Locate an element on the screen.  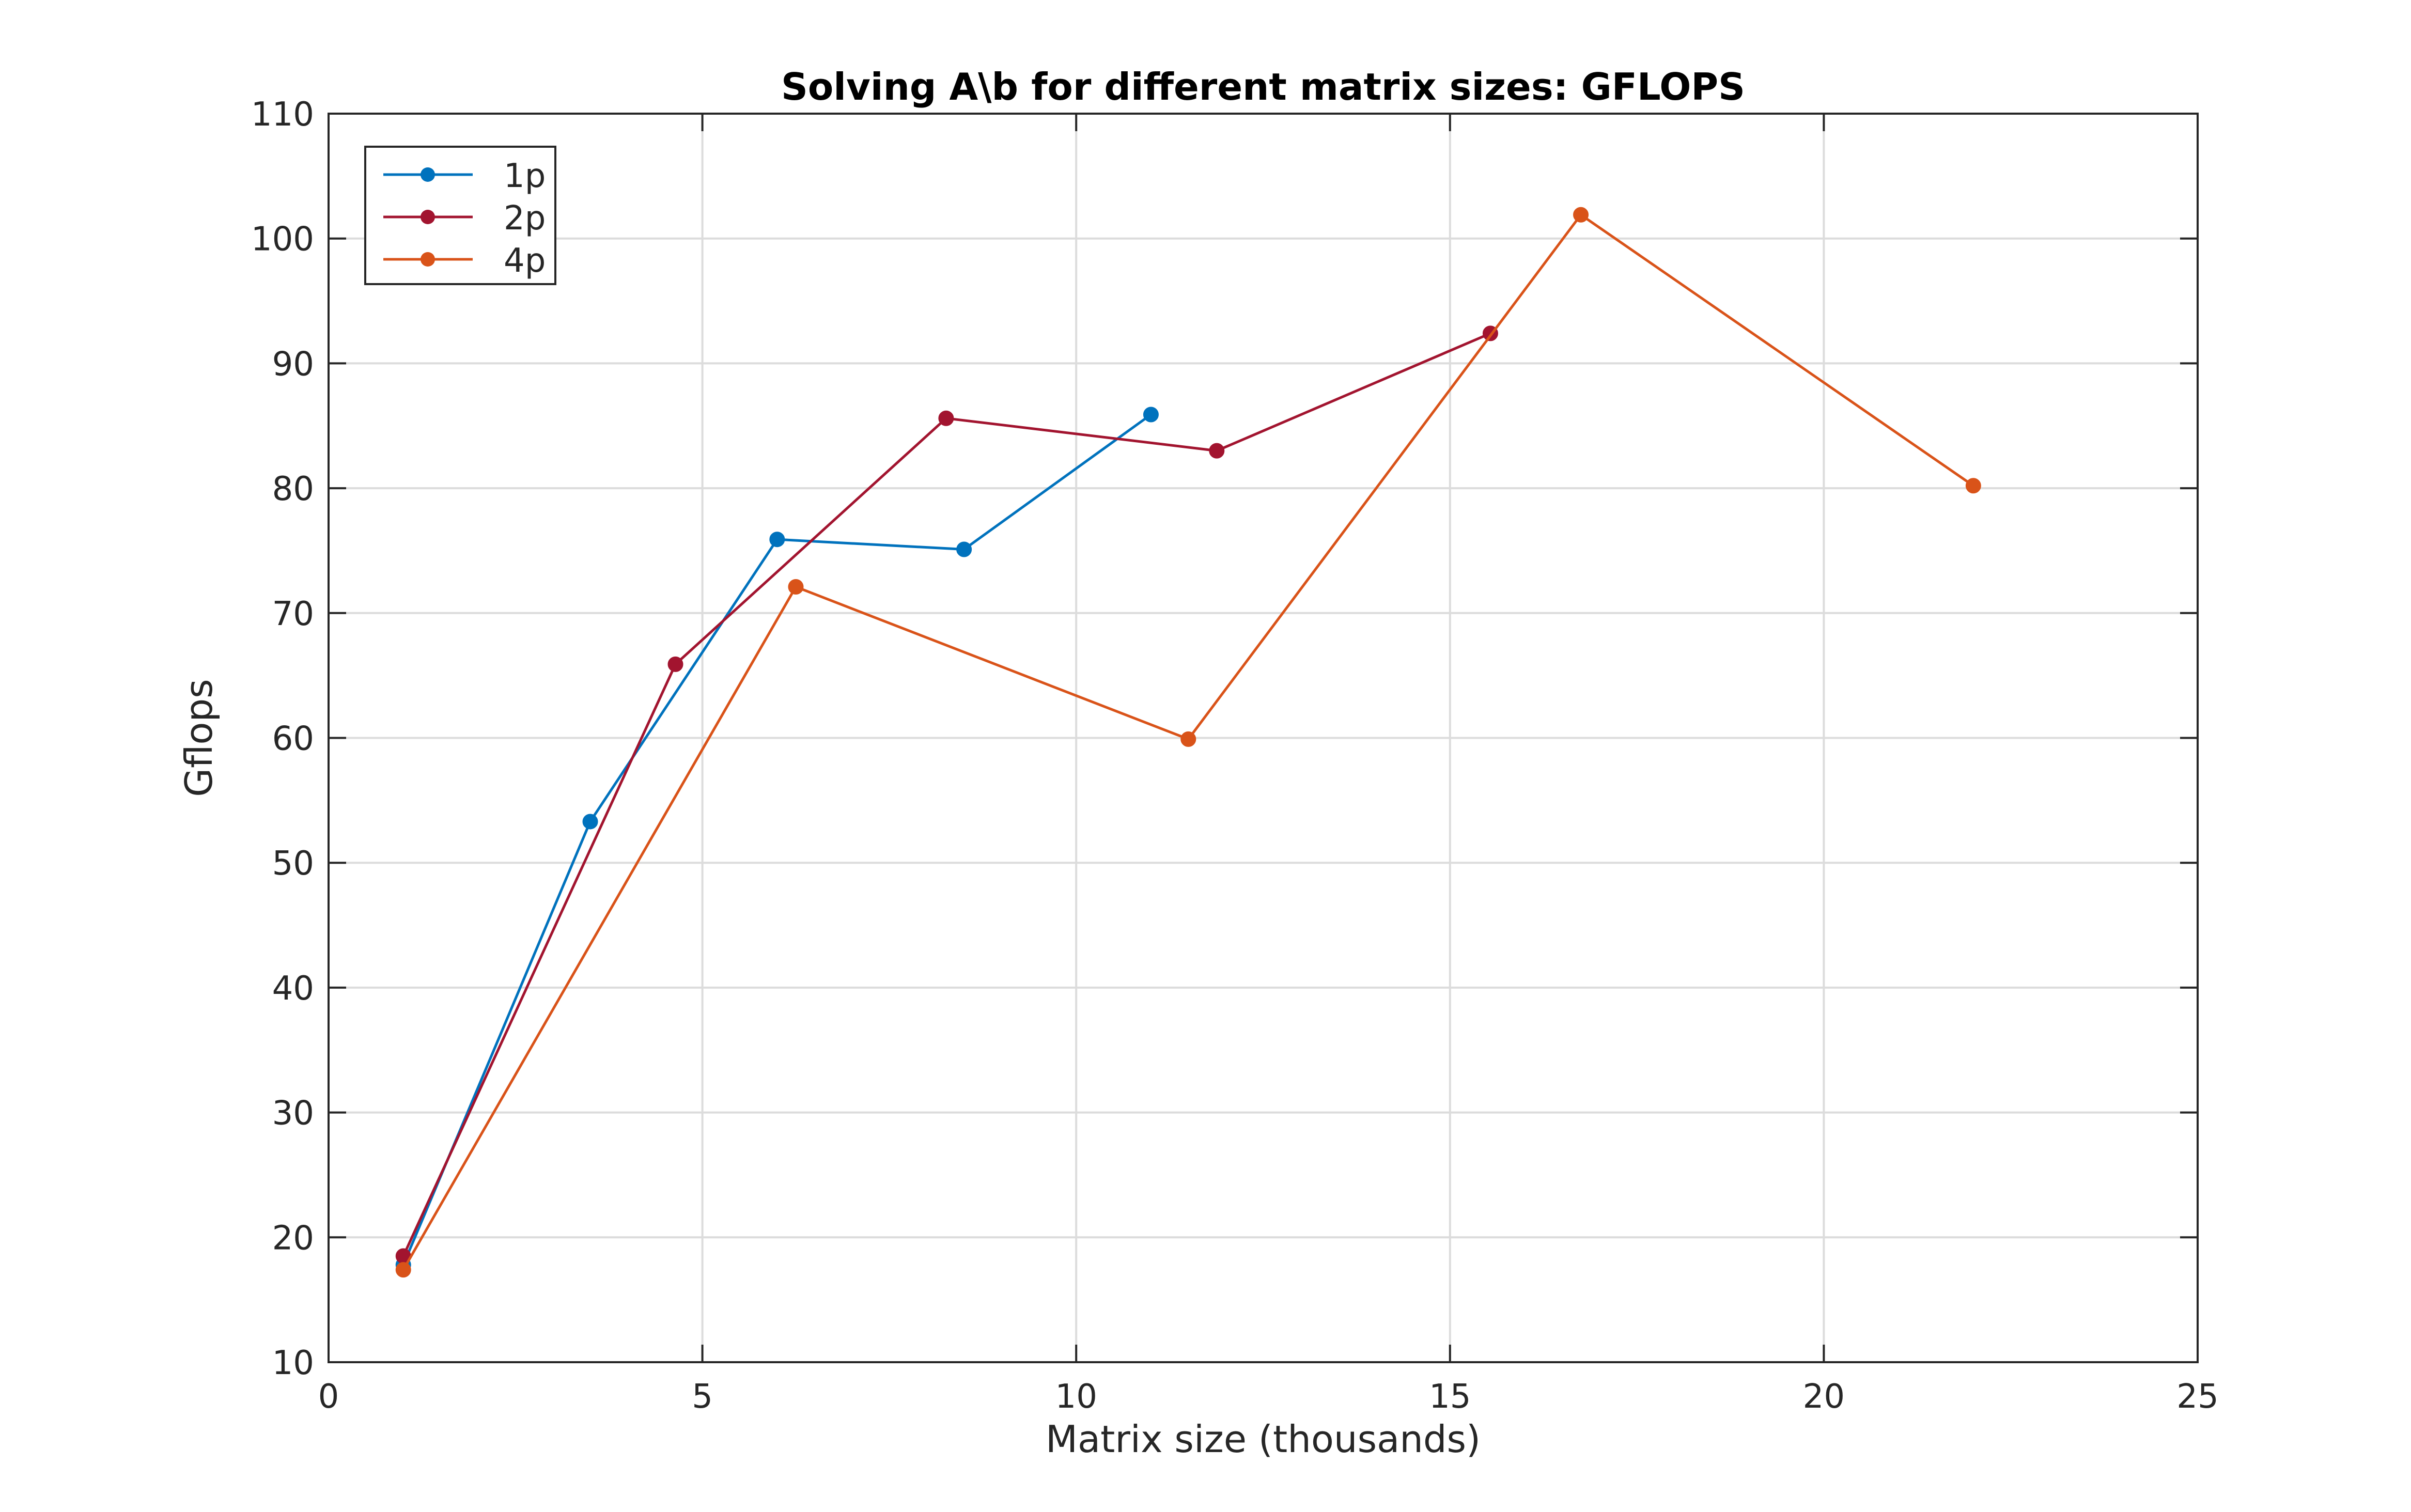
legend: 1p 2p 4p is located at coordinates (460, 216).